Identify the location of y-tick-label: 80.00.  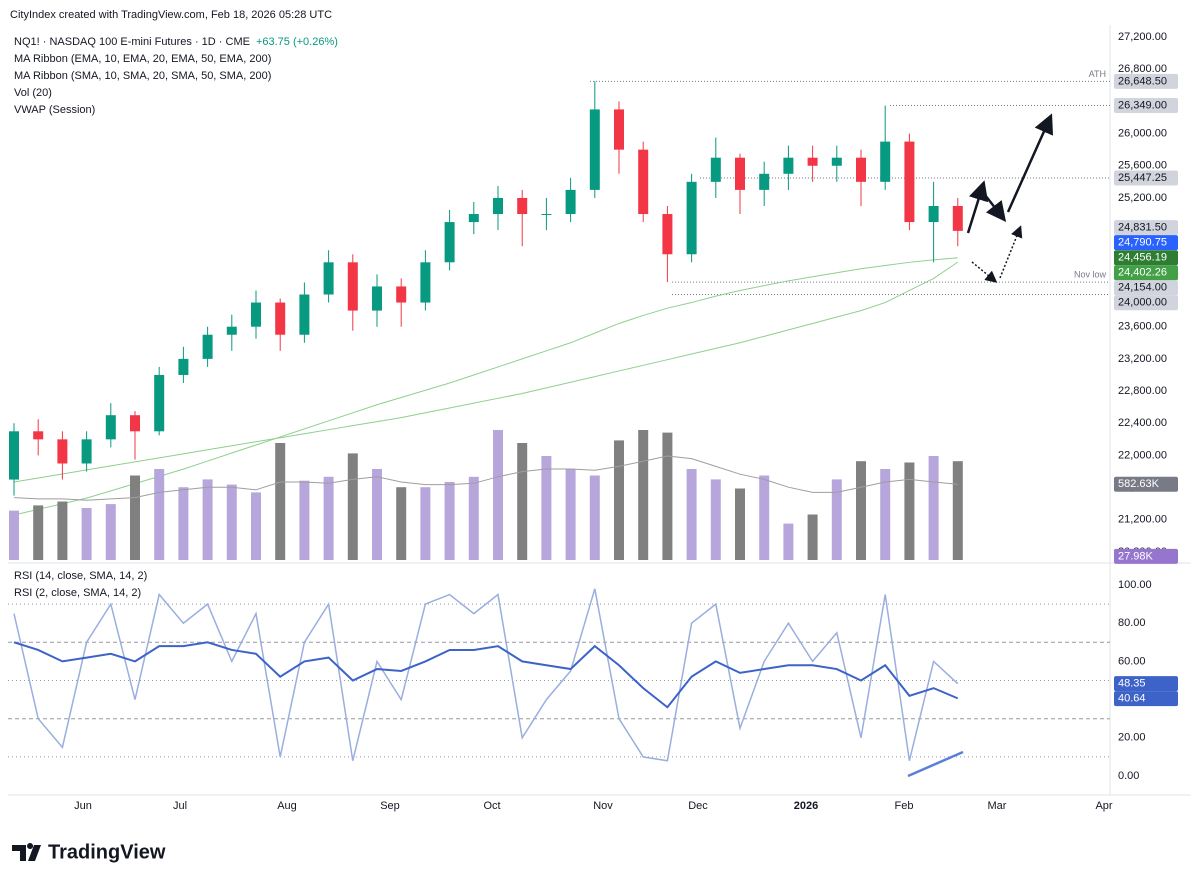
(1132, 623).